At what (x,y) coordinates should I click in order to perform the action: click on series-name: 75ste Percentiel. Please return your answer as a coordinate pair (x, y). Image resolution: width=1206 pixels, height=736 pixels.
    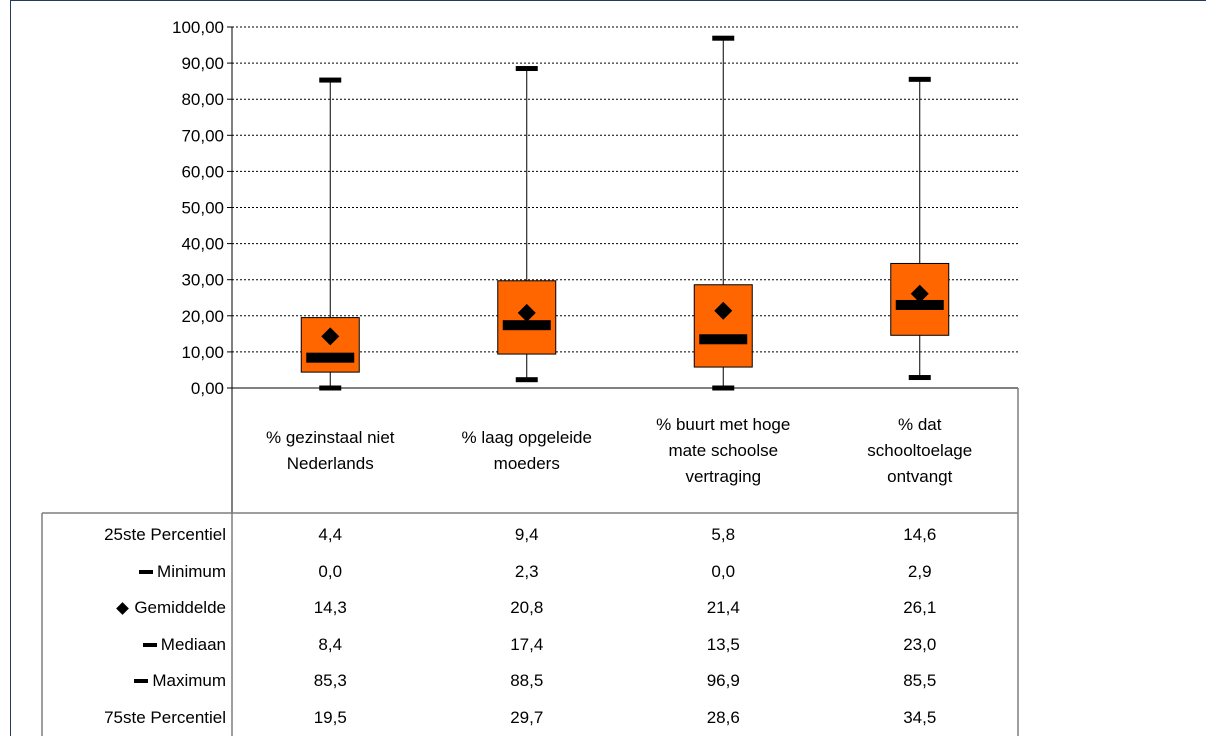
    Looking at the image, I should click on (165, 717).